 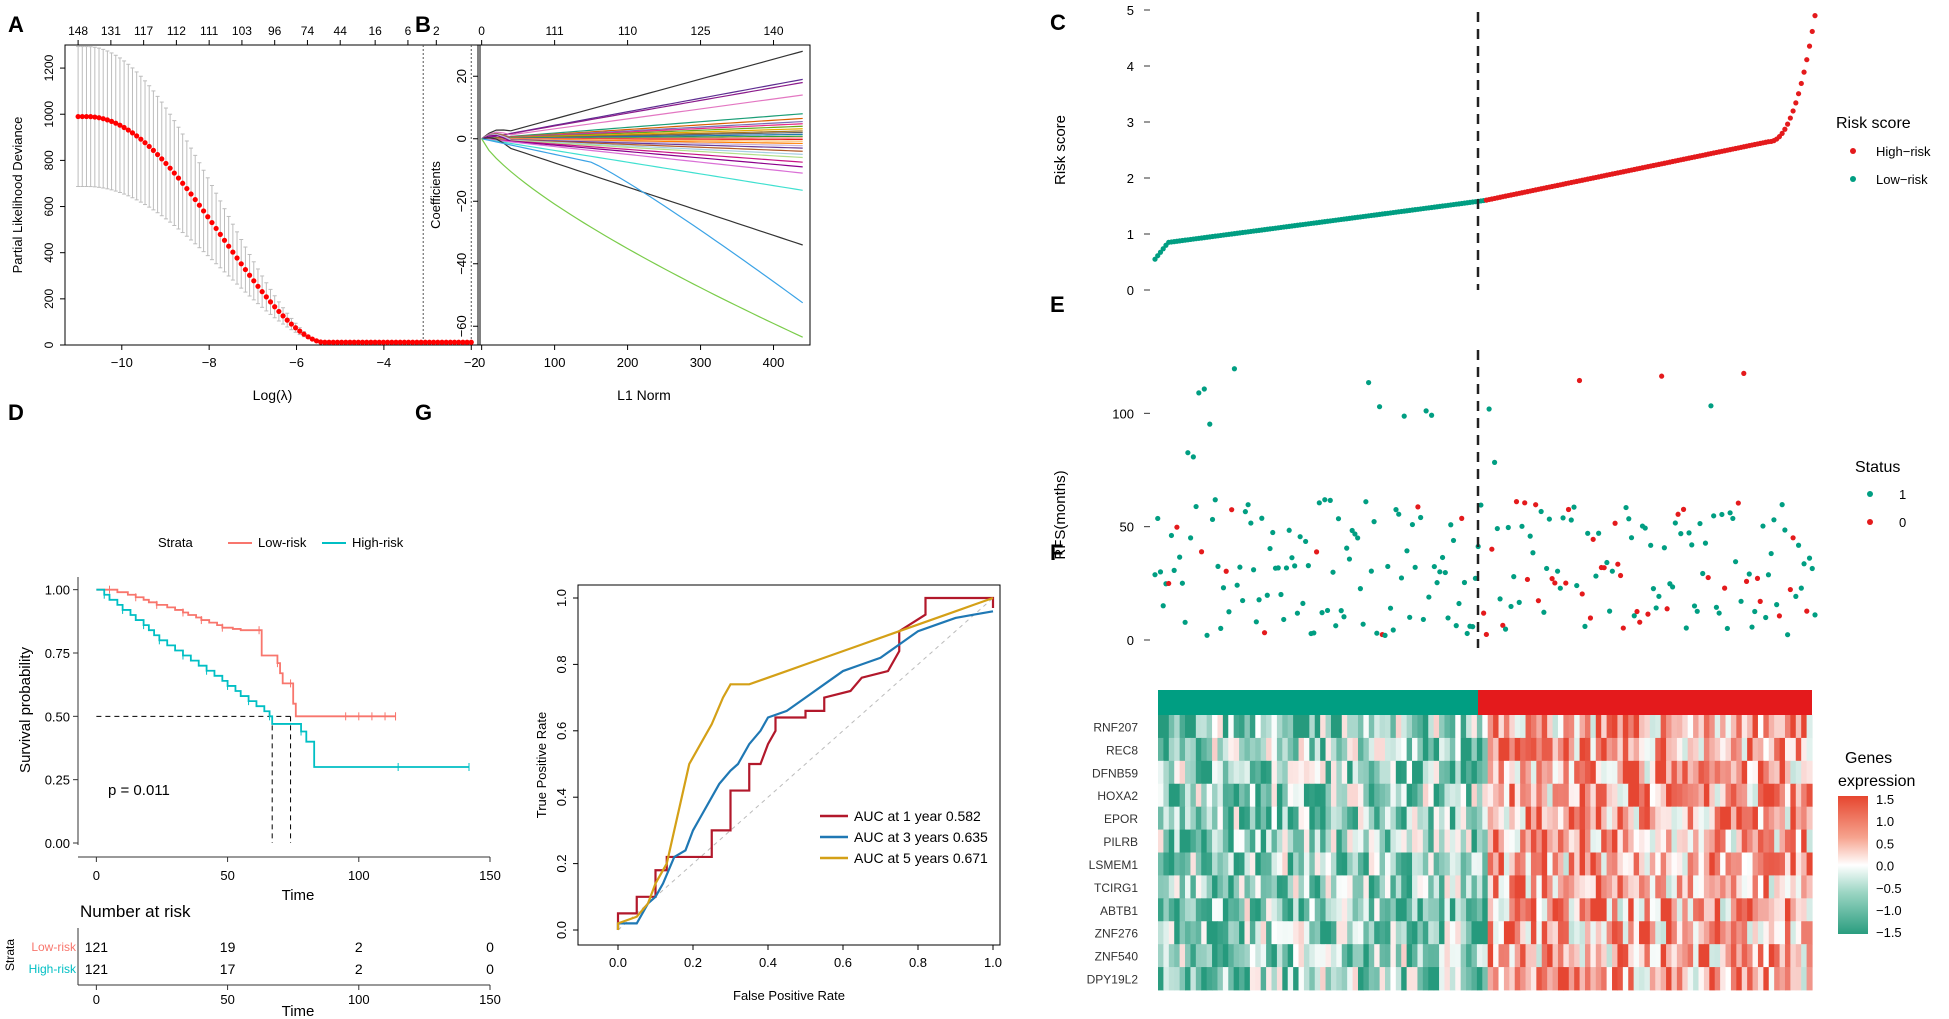 I want to click on legend-title: Status, so click(x=1877, y=467).